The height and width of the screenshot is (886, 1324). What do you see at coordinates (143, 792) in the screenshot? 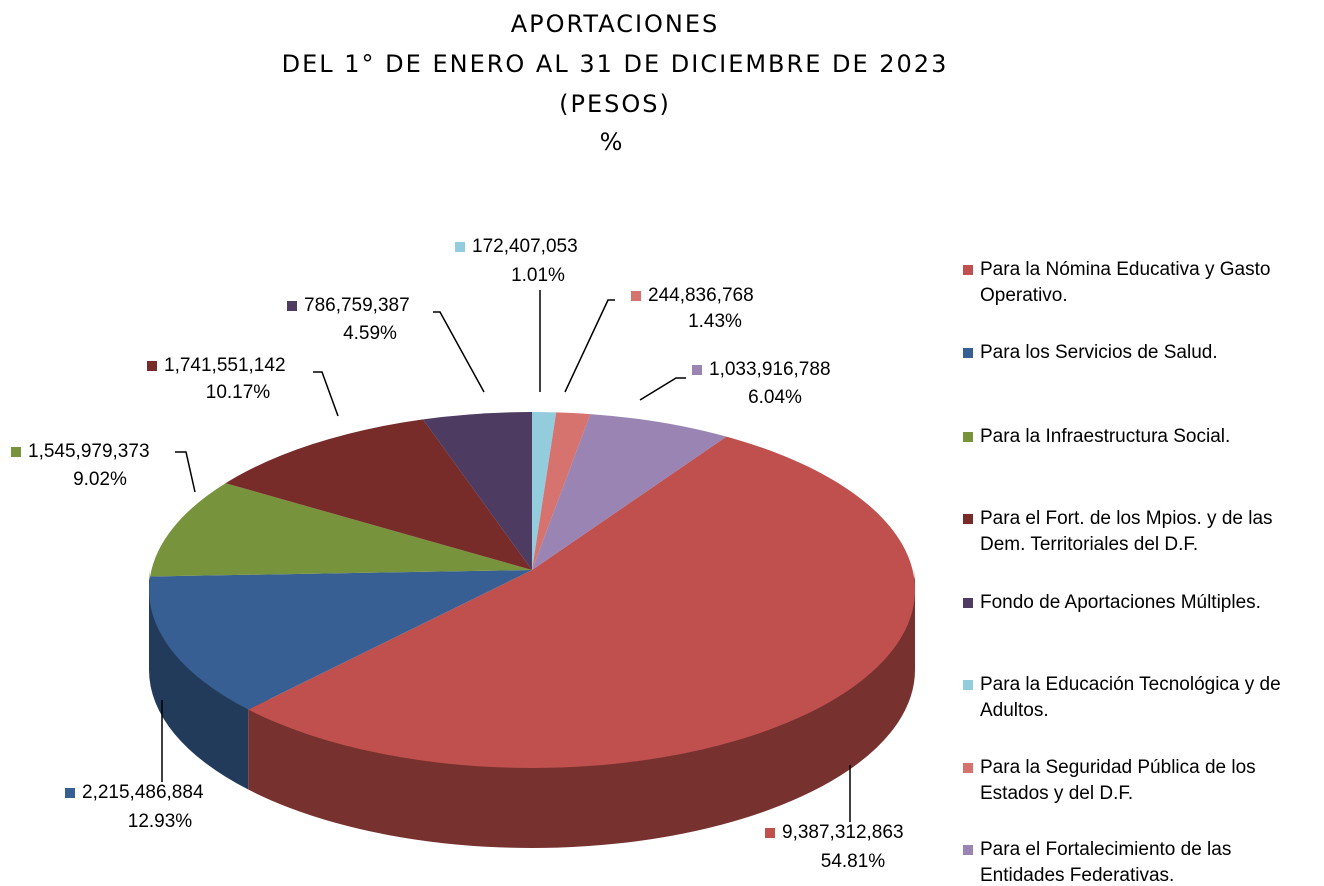
I see `value-label: 2,215,486,884` at bounding box center [143, 792].